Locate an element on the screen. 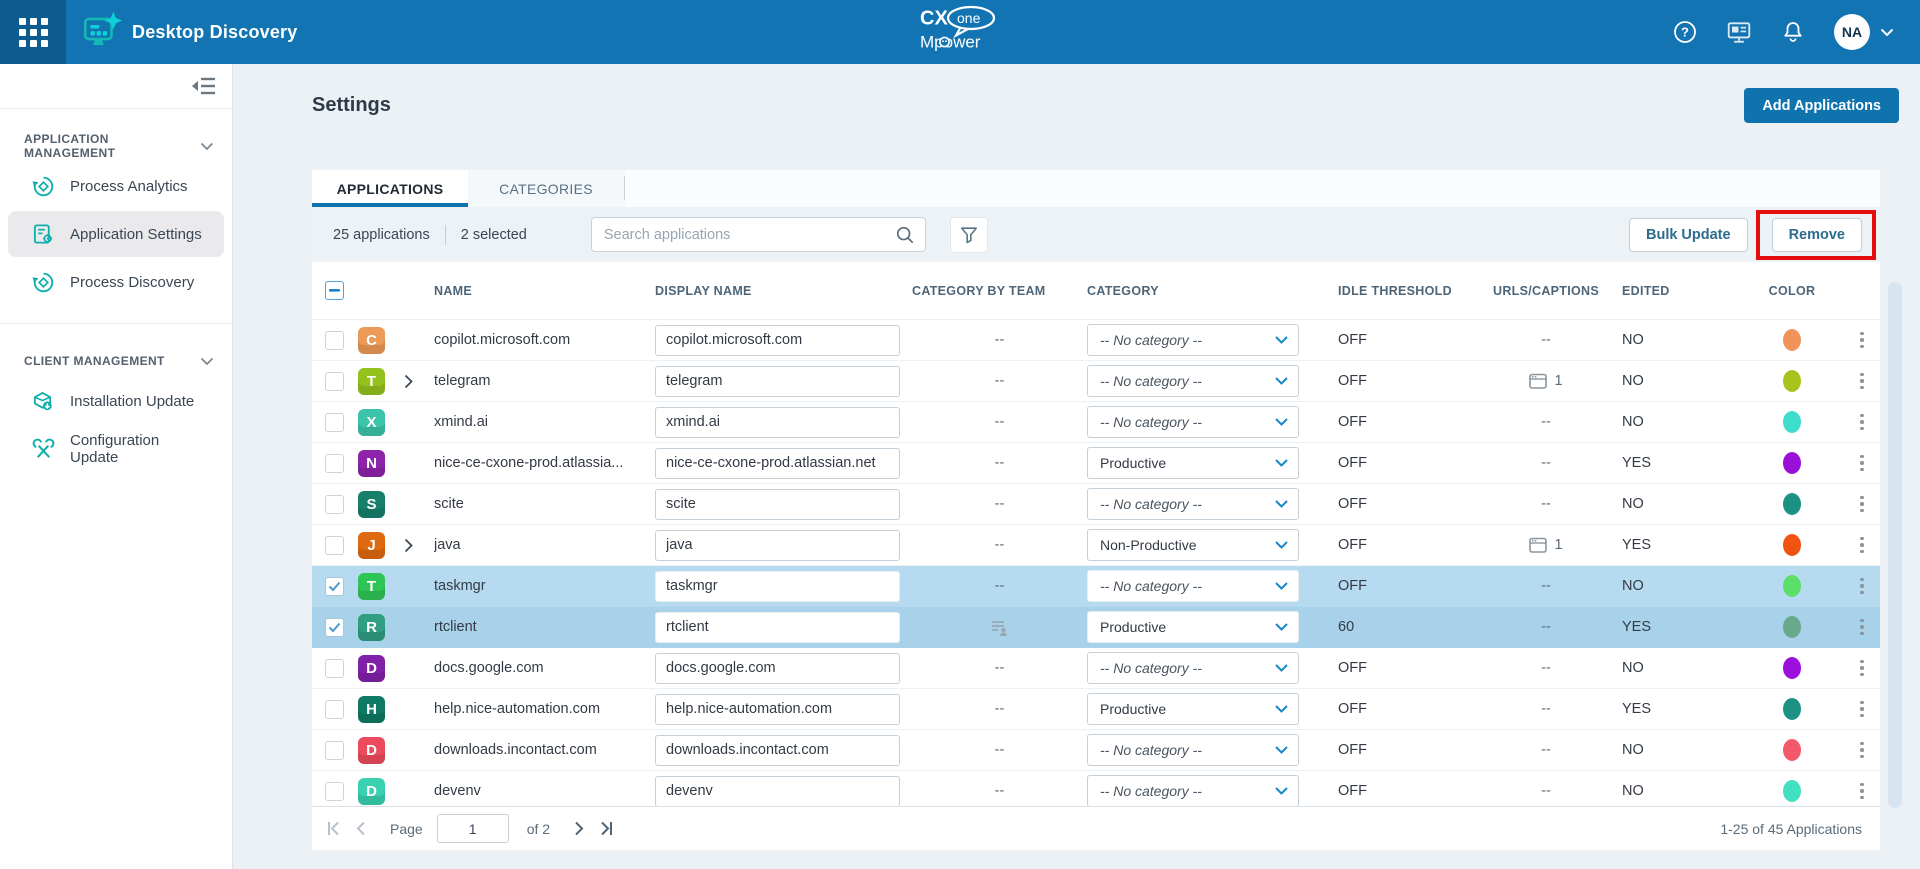 The height and width of the screenshot is (869, 1920). table-row: R rtclient Productive is located at coordinates (1096, 627).